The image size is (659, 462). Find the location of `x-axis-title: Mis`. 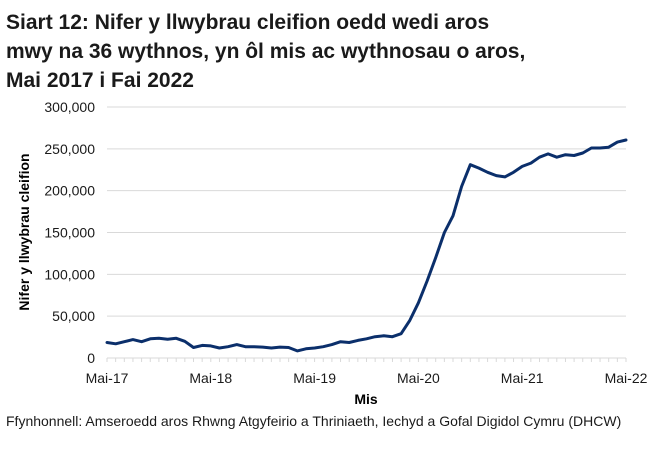

x-axis-title: Mis is located at coordinates (366, 399).